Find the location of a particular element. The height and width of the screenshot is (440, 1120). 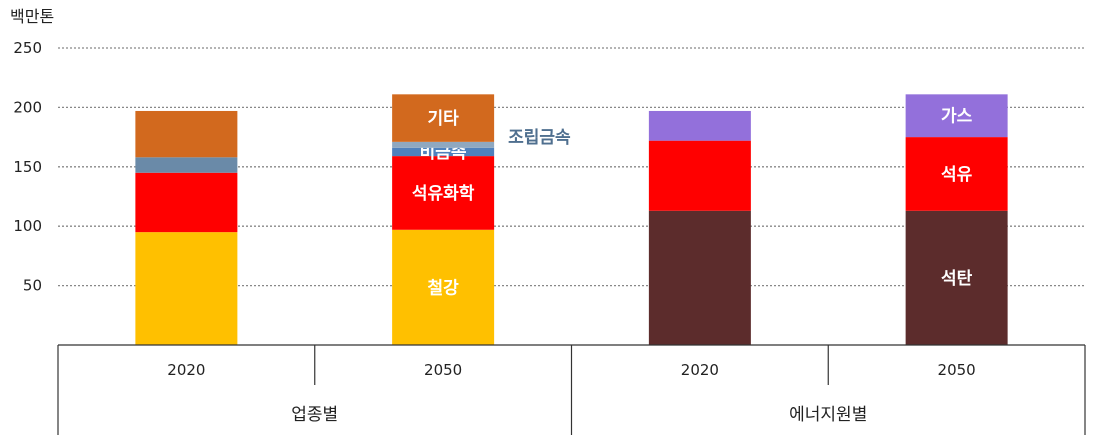

y-tick-label: 100 is located at coordinates (27, 226).